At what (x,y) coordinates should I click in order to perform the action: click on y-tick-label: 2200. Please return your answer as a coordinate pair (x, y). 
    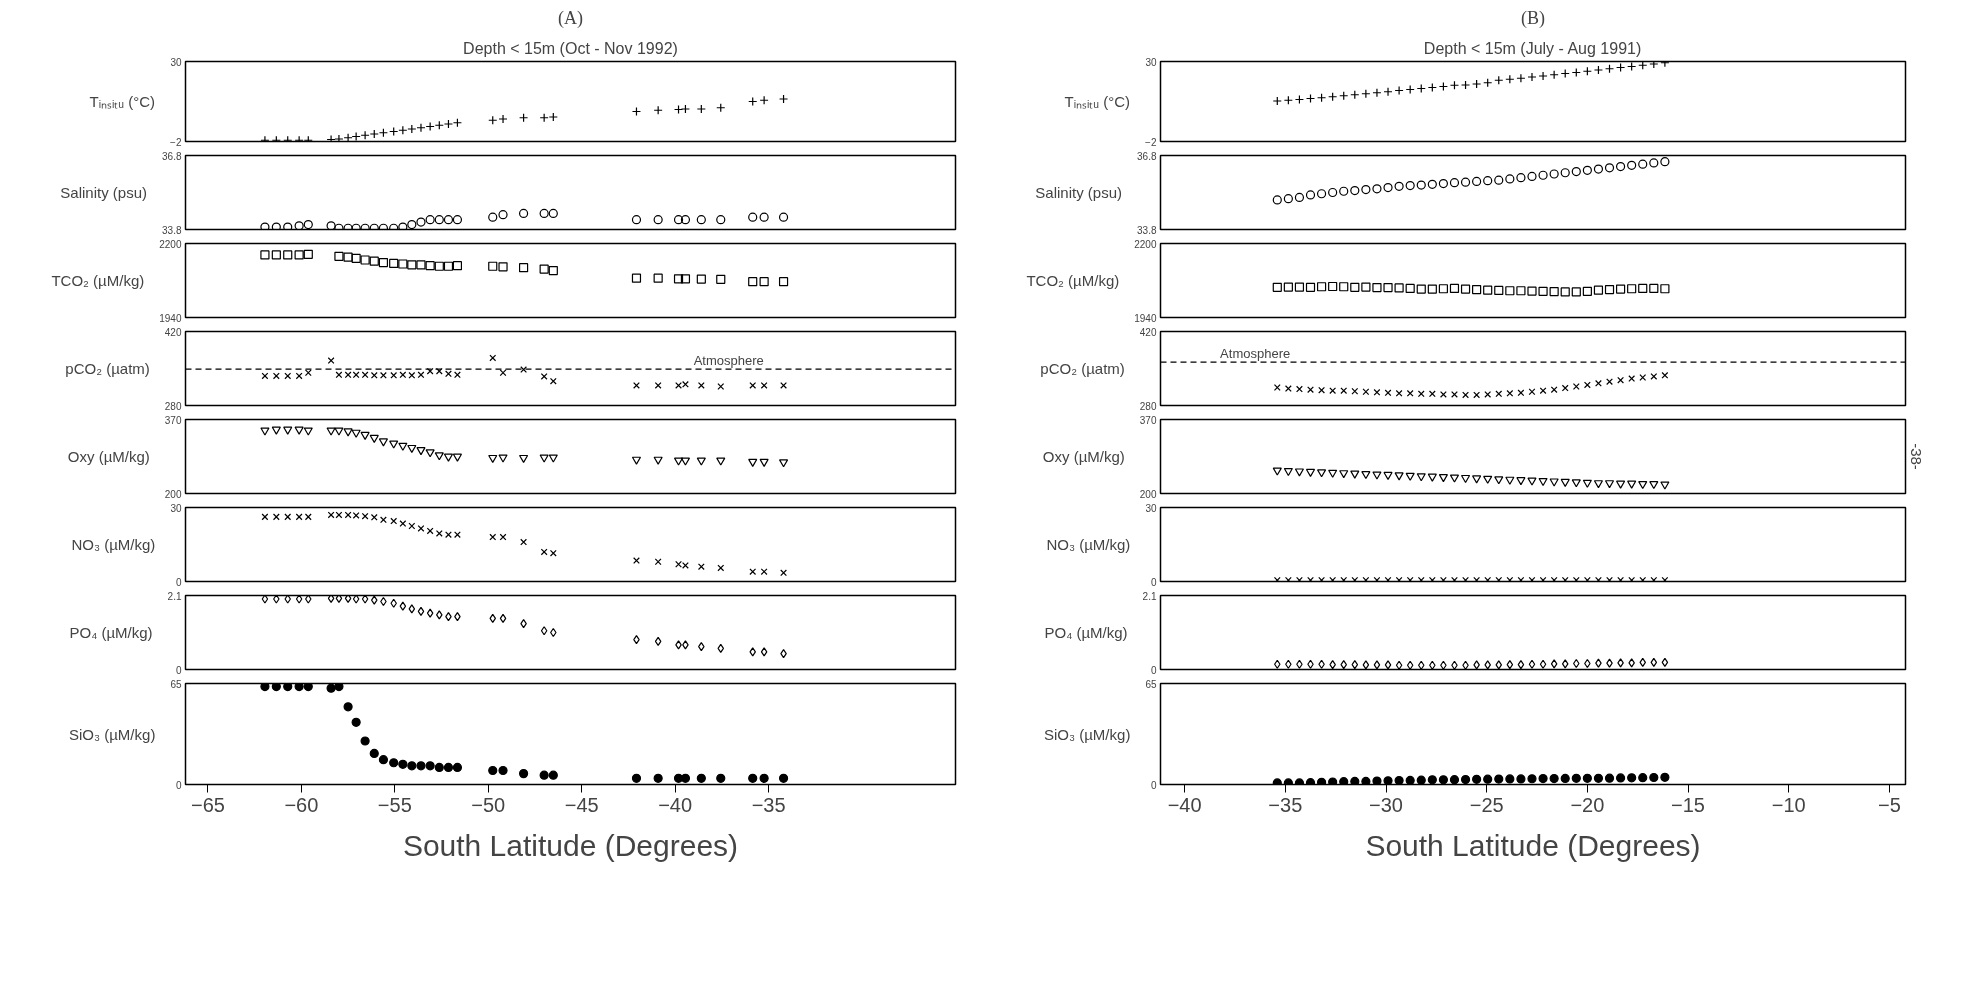
    Looking at the image, I should click on (170, 244).